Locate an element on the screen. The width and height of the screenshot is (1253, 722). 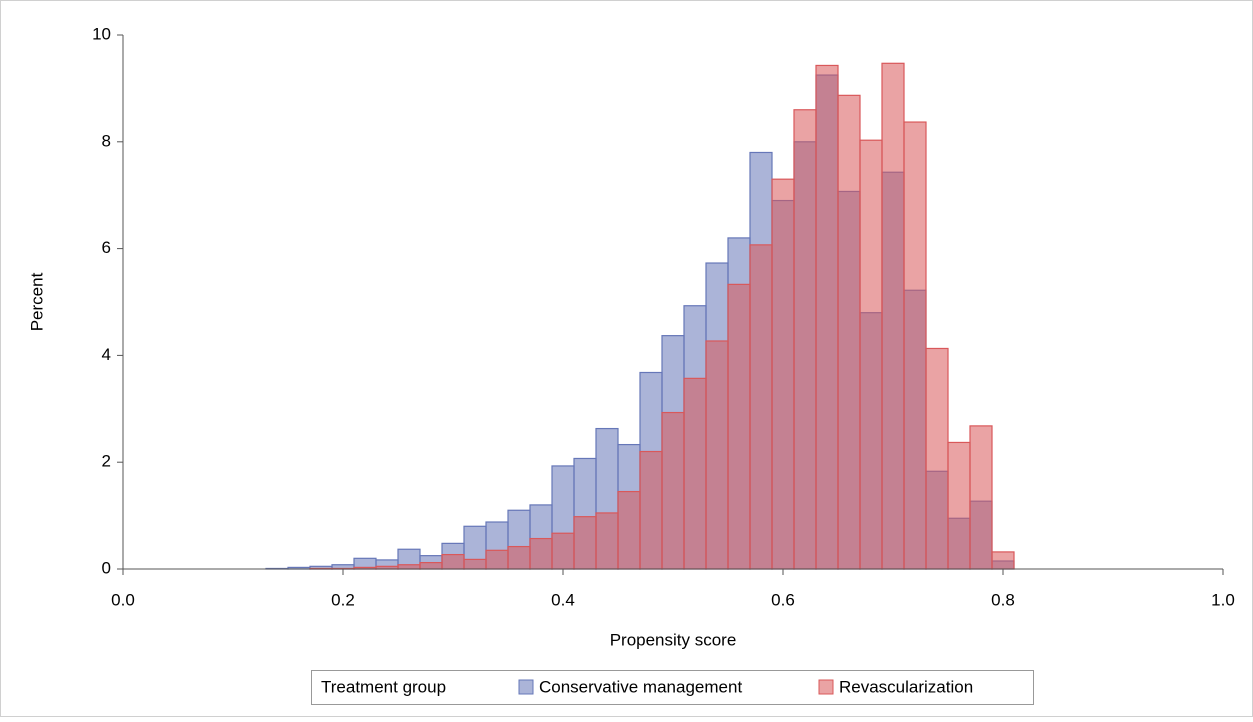
legend-box is located at coordinates (672, 687).